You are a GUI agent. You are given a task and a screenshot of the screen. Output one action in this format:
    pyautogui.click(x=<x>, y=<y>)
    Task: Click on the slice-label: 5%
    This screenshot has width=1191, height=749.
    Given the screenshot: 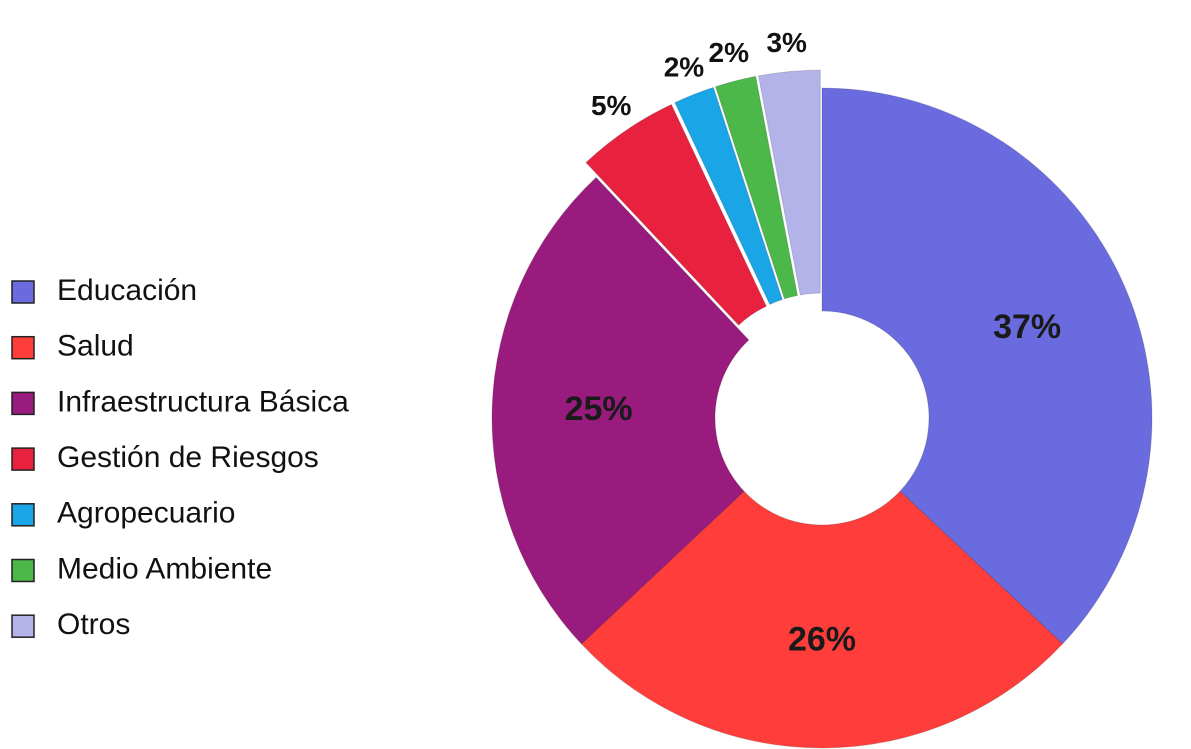 What is the action you would take?
    pyautogui.click(x=611, y=105)
    